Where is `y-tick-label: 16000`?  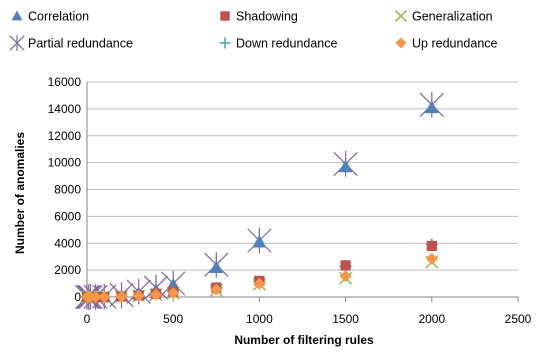
y-tick-label: 16000 is located at coordinates (65, 82).